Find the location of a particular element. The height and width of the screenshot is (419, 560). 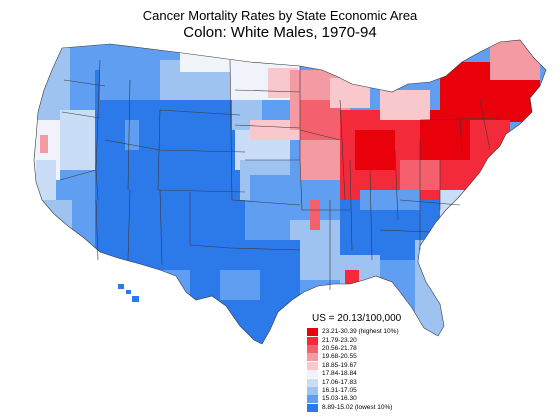

map-subtitle: Colon: White Males, 1970-94 is located at coordinates (280, 32).